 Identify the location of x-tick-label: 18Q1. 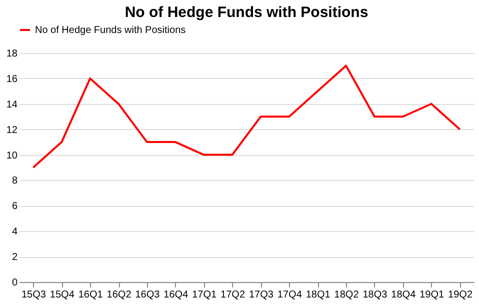
(318, 295).